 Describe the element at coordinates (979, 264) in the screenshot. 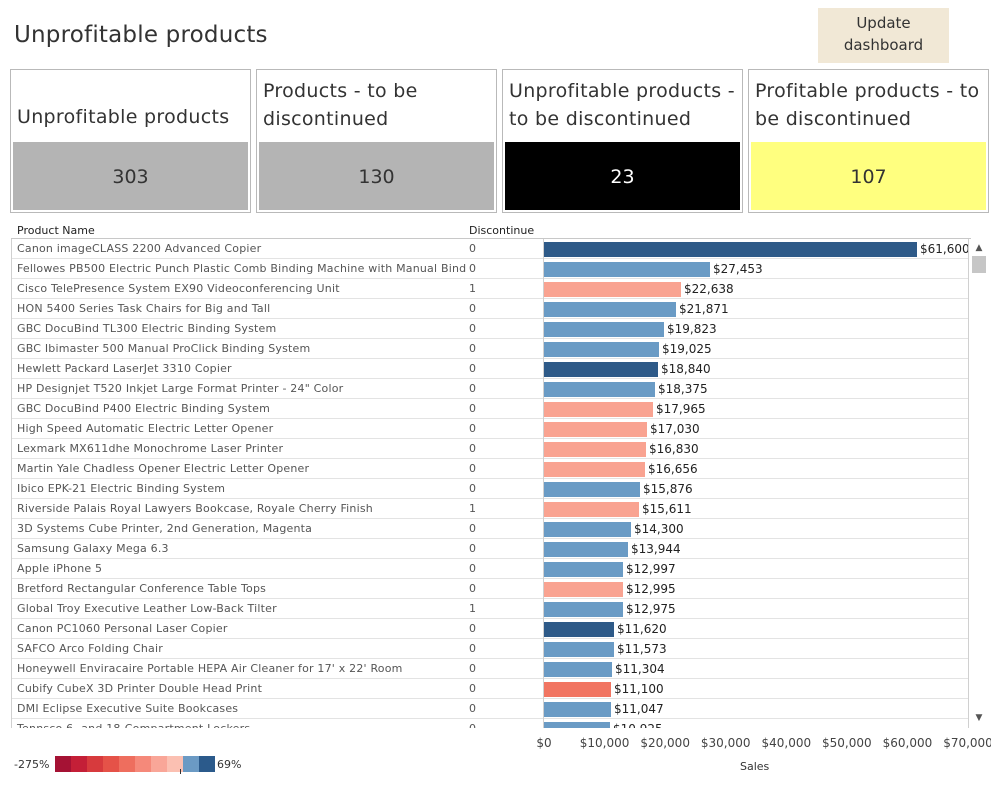

I see `scroll-thumb` at that location.